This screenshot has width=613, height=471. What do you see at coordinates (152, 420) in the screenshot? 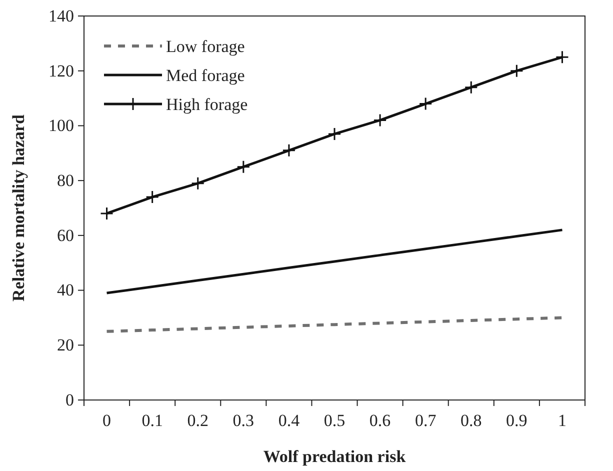
I see `x-tick-label: 0.1` at bounding box center [152, 420].